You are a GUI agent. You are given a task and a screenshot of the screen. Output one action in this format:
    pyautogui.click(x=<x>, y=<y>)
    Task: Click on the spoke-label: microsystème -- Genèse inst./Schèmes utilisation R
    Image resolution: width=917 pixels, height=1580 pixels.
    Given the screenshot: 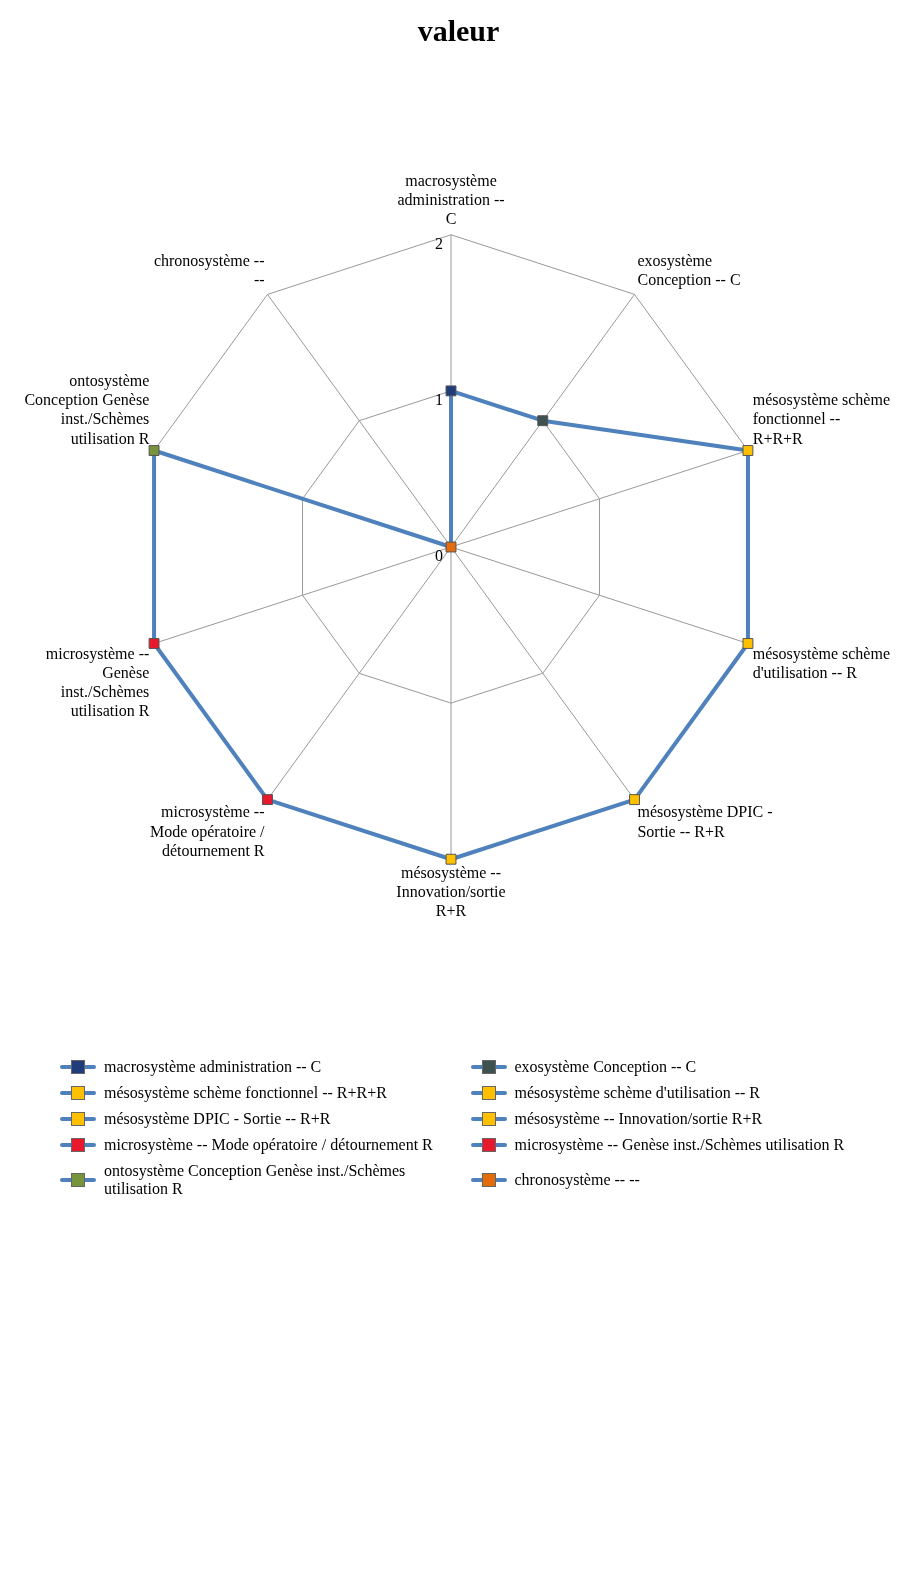 What is the action you would take?
    pyautogui.click(x=97, y=682)
    